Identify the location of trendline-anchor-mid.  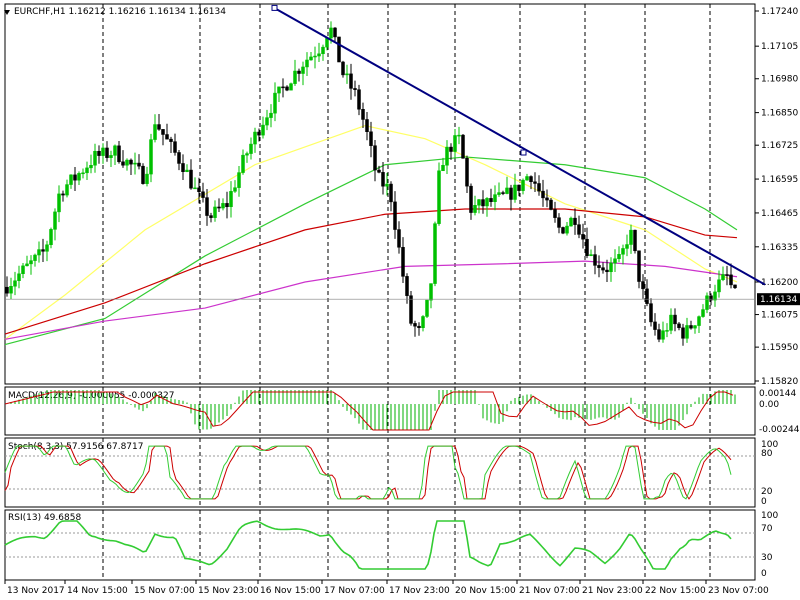
(523, 152).